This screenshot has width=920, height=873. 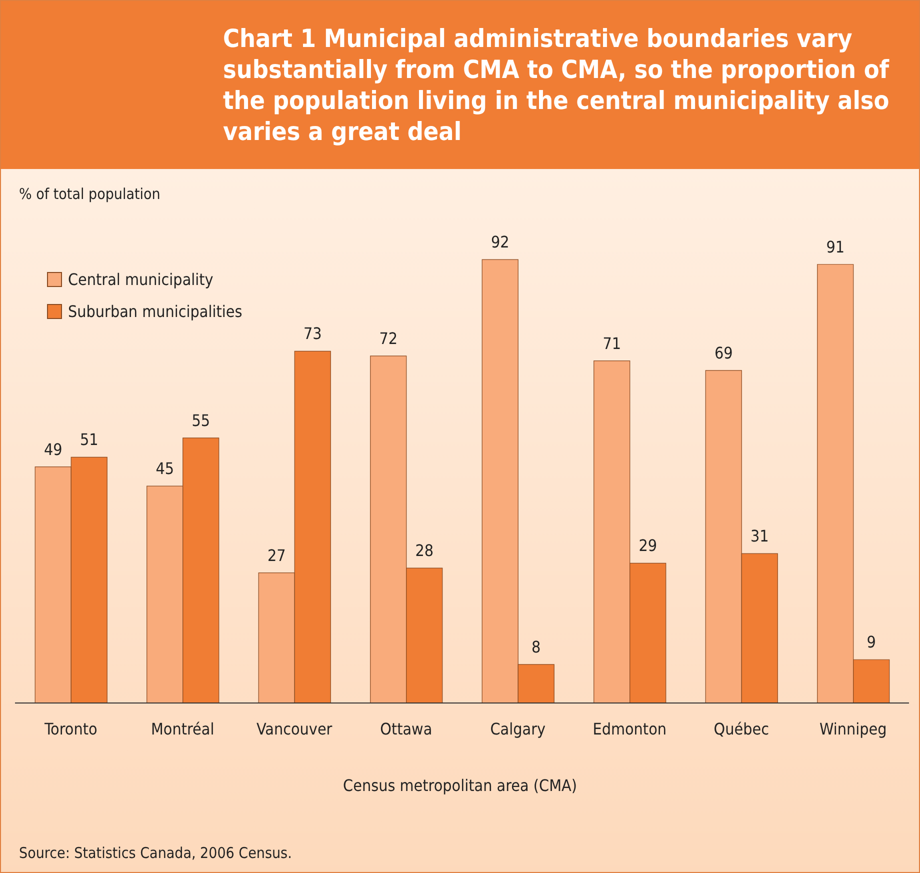 I want to click on data-label: 27, so click(x=276, y=555).